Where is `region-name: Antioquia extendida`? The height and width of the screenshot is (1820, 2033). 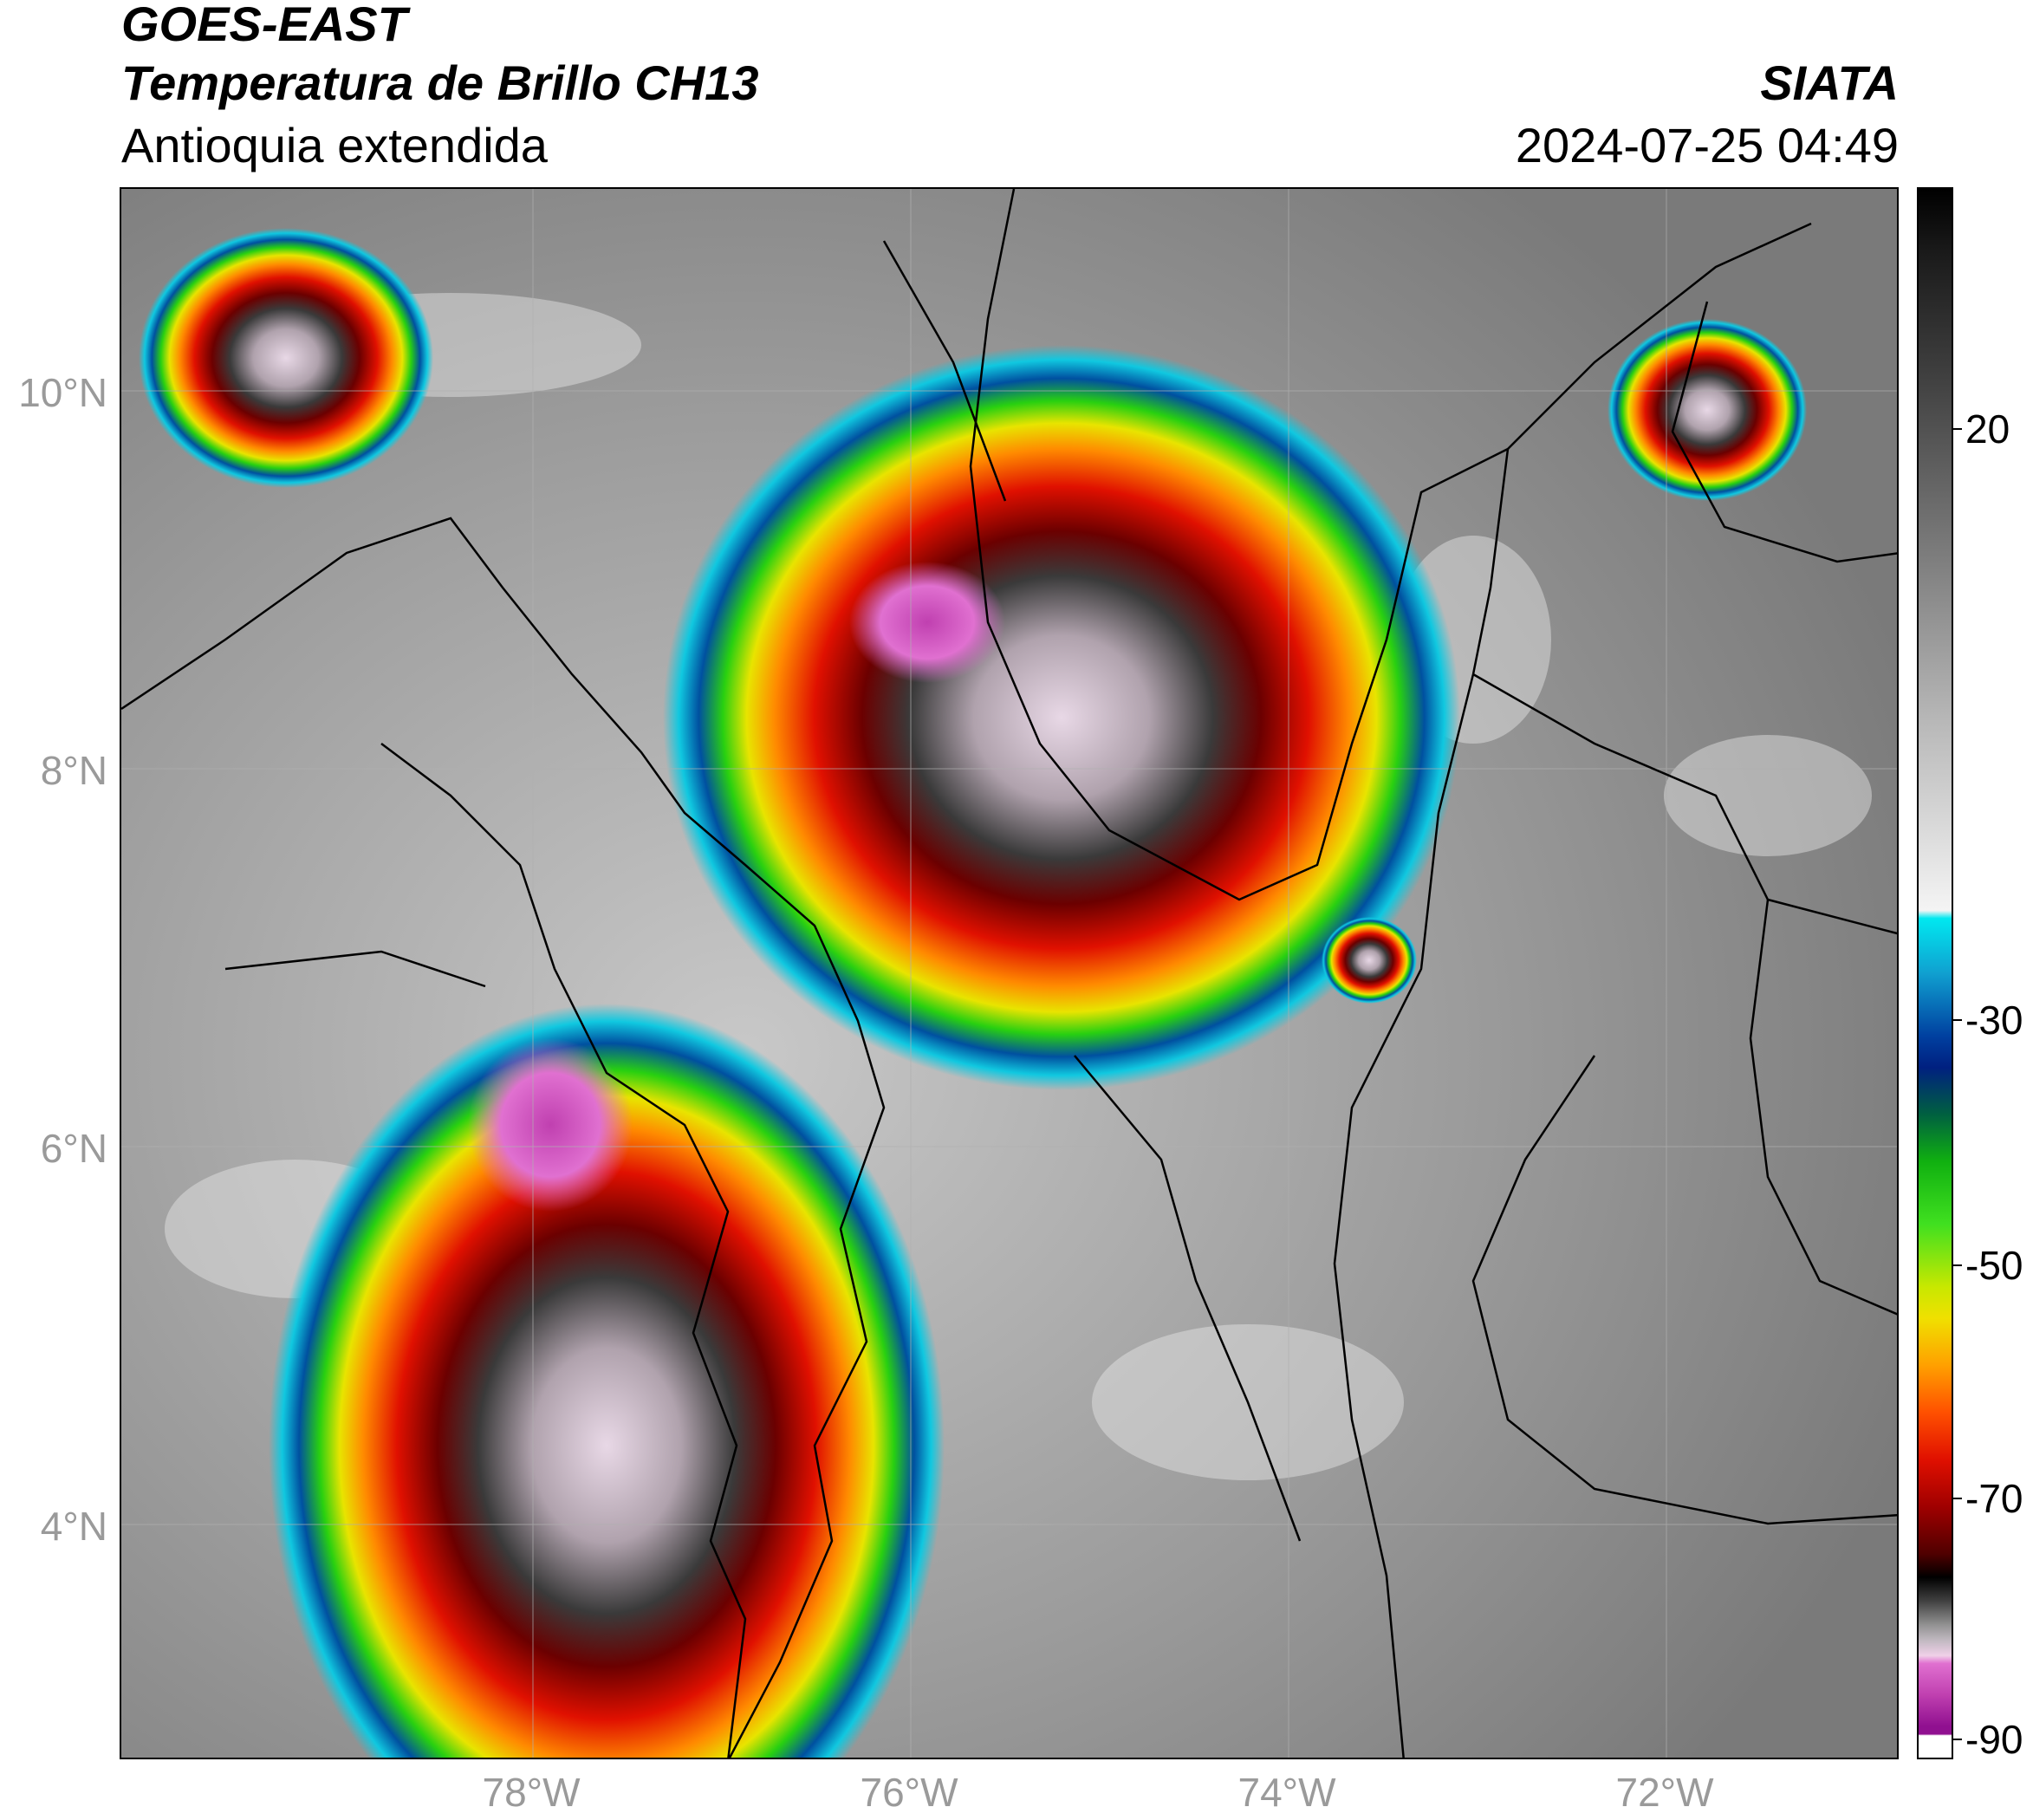 region-name: Antioquia extendida is located at coordinates (334, 145).